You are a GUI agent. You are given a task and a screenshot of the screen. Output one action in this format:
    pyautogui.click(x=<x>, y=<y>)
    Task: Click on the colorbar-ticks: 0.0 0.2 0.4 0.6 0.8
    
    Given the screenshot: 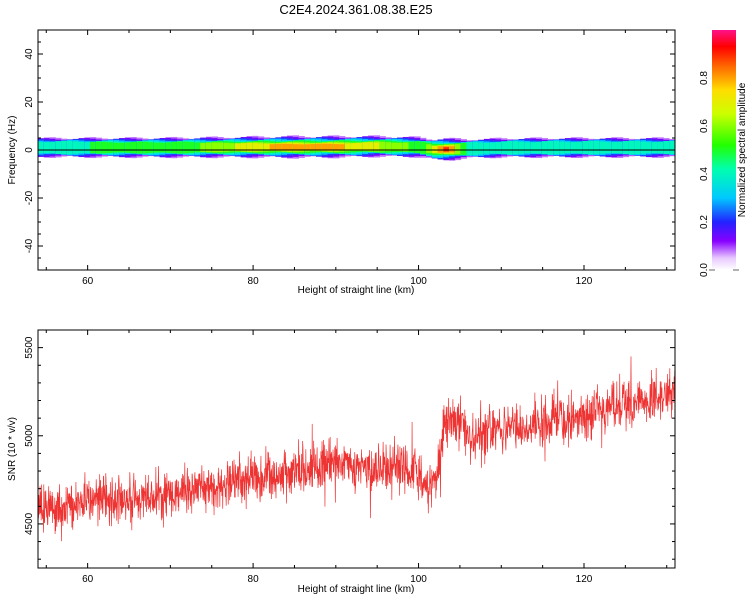 What is the action you would take?
    pyautogui.click(x=719, y=174)
    